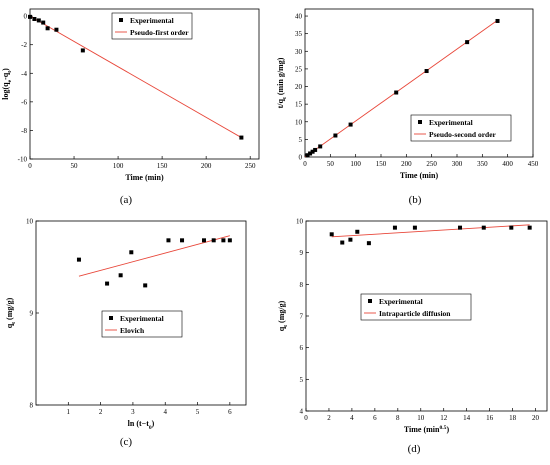  I want to click on legend: Experimental Intraparticle diffusion, so click(416, 307).